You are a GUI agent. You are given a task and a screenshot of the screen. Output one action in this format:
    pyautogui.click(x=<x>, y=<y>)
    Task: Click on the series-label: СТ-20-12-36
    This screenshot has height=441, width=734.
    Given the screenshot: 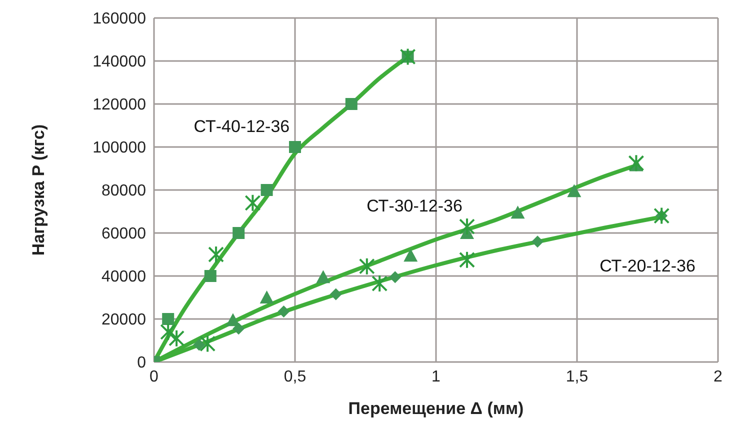 What is the action you would take?
    pyautogui.click(x=648, y=266)
    